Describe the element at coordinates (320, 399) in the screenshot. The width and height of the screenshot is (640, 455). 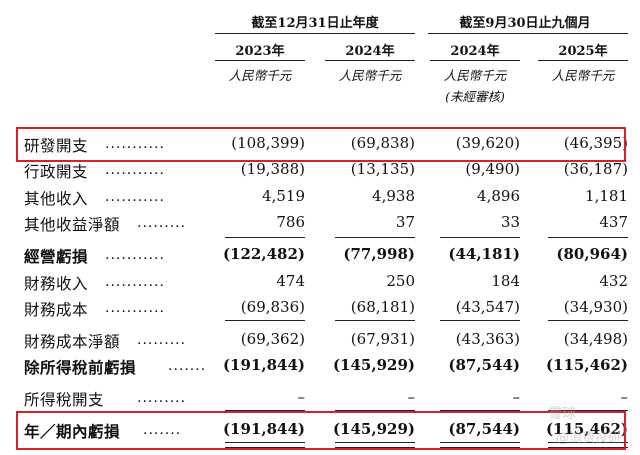
I see `table-row: 所得稅開支......... – – – –` at that location.